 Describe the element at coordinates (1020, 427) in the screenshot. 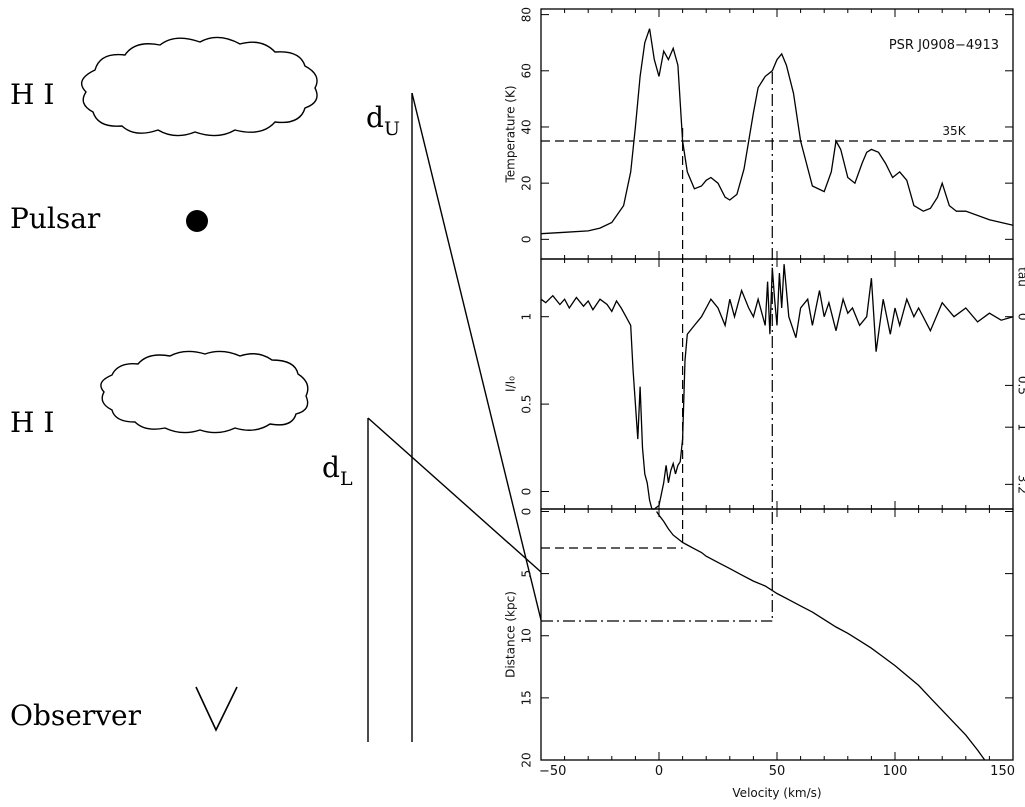

I see `tau-tick-label: 1` at that location.